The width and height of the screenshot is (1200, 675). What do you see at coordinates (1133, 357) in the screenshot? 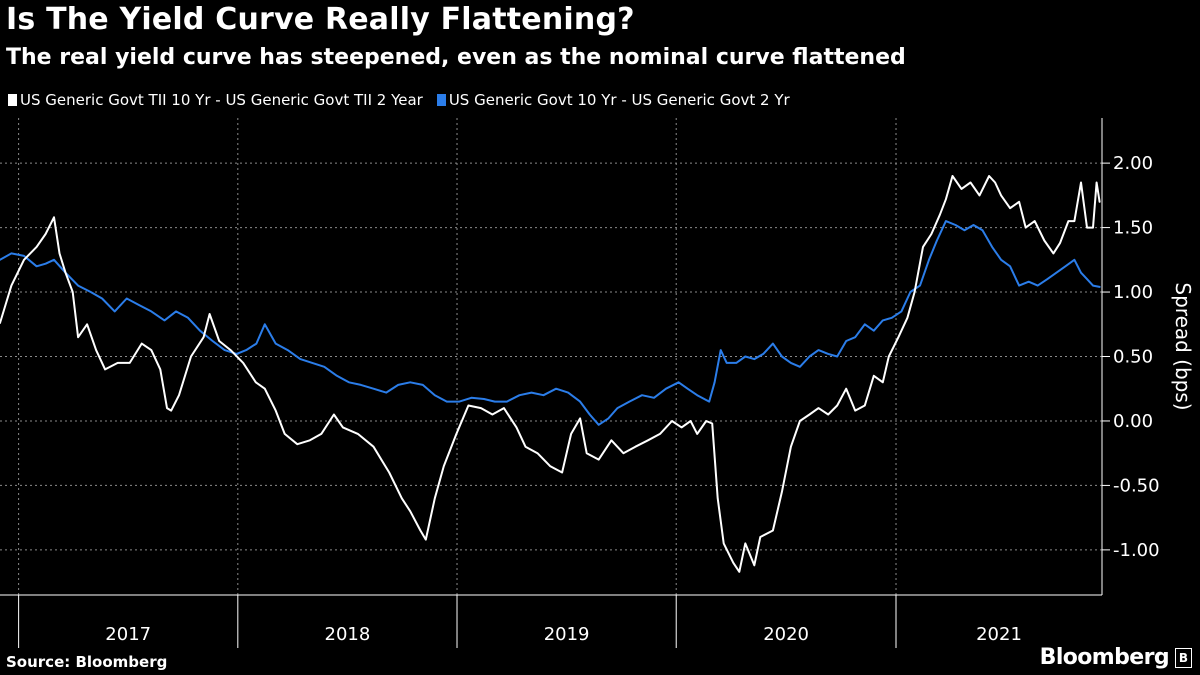
I see `y-tick-label: 0.50` at bounding box center [1133, 357].